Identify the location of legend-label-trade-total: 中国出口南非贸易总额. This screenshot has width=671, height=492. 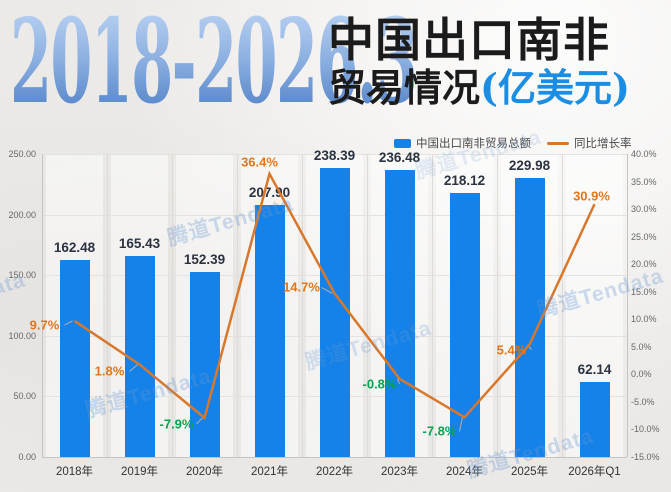
(473, 144).